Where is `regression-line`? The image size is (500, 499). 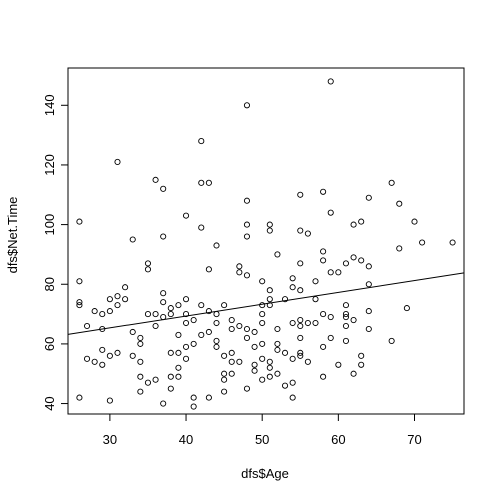 regression-line is located at coordinates (266, 303).